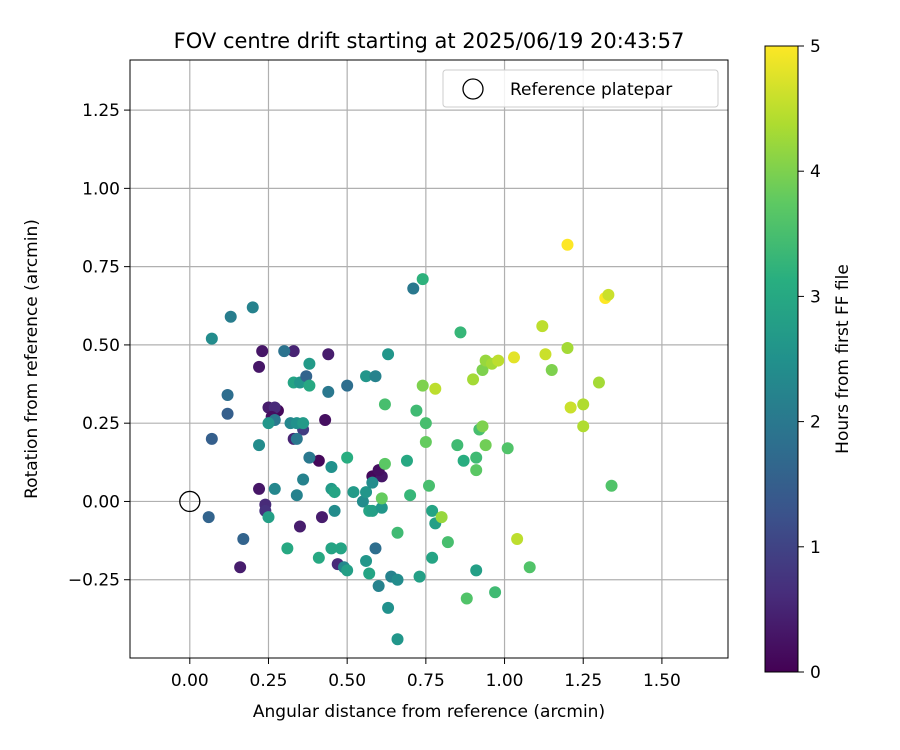  What do you see at coordinates (591, 90) in the screenshot?
I see `legend-label: Reference platepar` at bounding box center [591, 90].